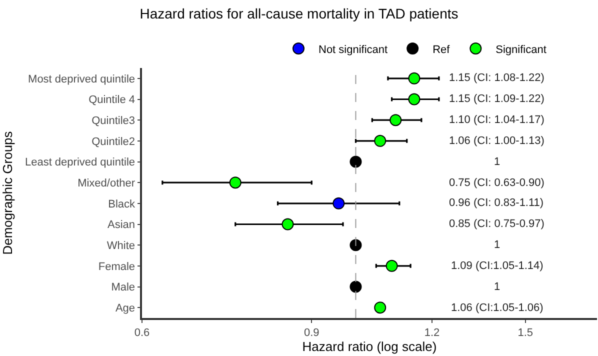 Image resolution: width=598 pixels, height=356 pixels. I want to click on annotation: 0.75 (CI: 0.63-0.90), so click(496, 183).